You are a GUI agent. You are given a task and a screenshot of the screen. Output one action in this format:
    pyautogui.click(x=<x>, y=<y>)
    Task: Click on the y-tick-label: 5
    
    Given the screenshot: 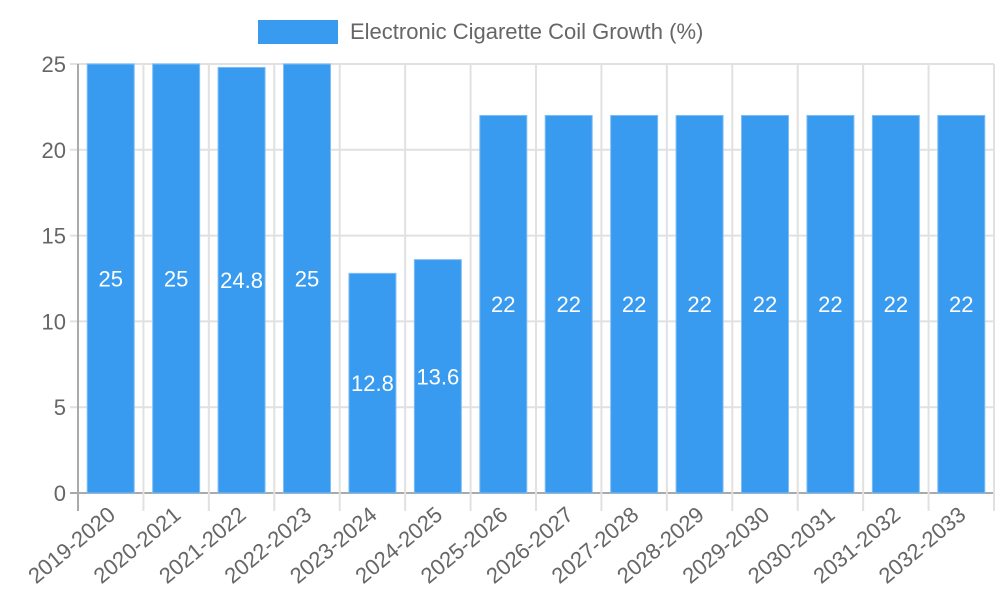 What is the action you would take?
    pyautogui.click(x=60, y=407)
    